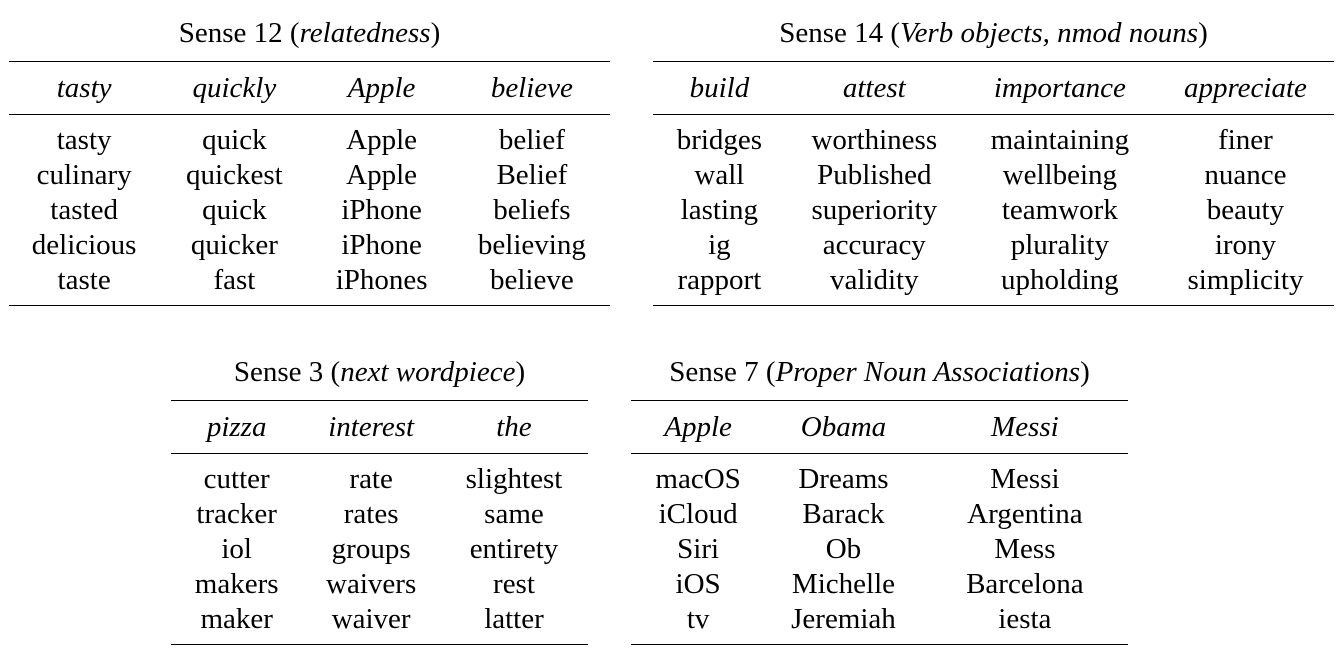 The height and width of the screenshot is (661, 1344). I want to click on table-caption: Sense 14 (Verb objects, nmod nouns), so click(993, 33).